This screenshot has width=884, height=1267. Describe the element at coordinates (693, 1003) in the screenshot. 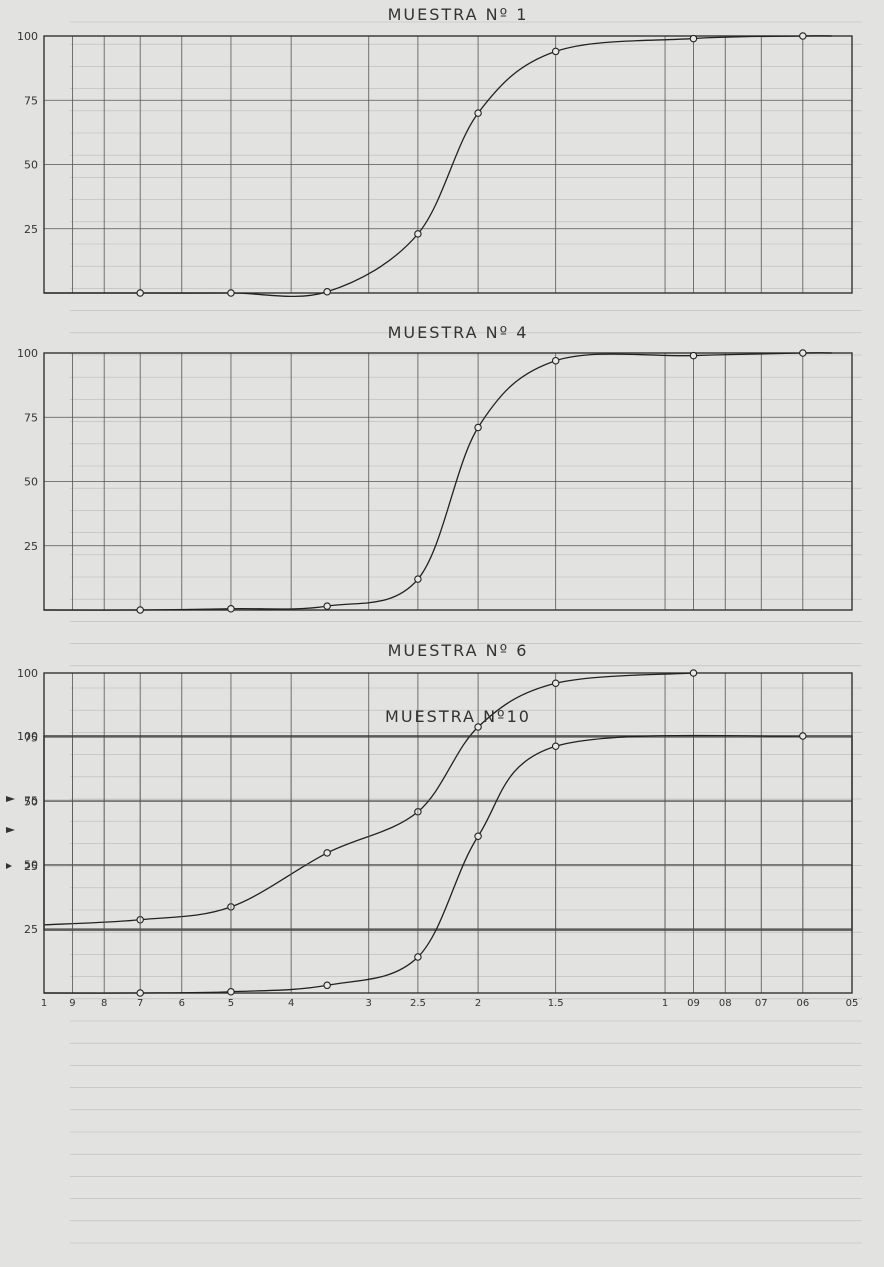

I see `x-tick-label: 09` at that location.